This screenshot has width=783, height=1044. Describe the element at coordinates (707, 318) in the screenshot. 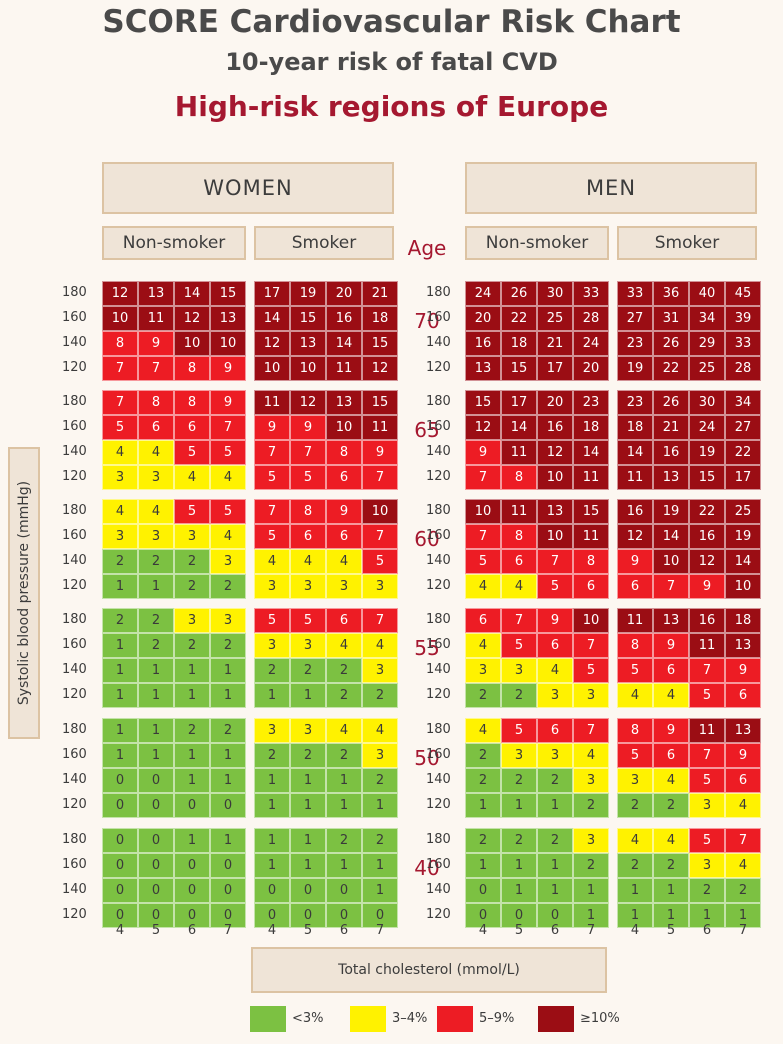

I see `risk-cell: 34` at that location.